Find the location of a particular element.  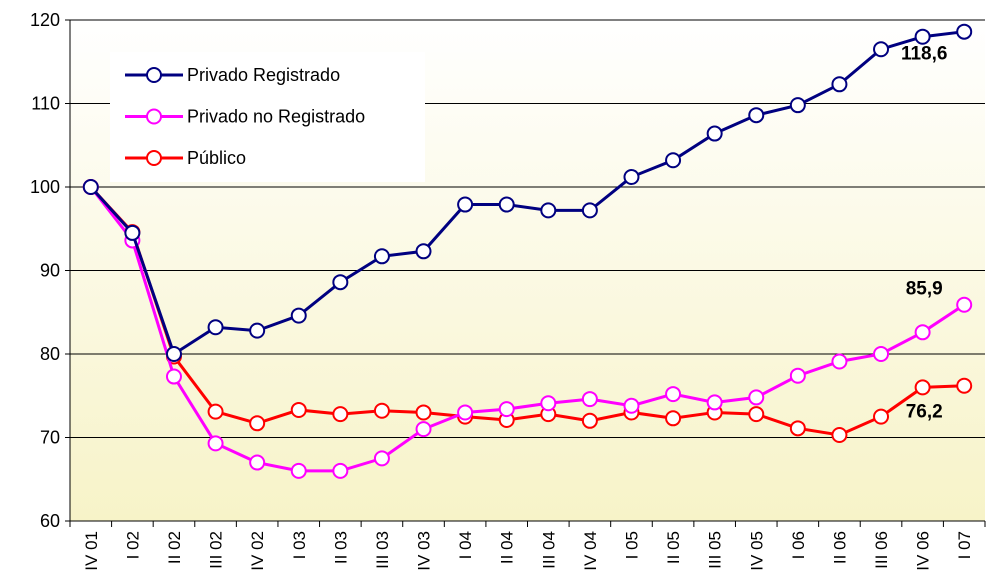

y-tick-label: 60 is located at coordinates (50, 521).